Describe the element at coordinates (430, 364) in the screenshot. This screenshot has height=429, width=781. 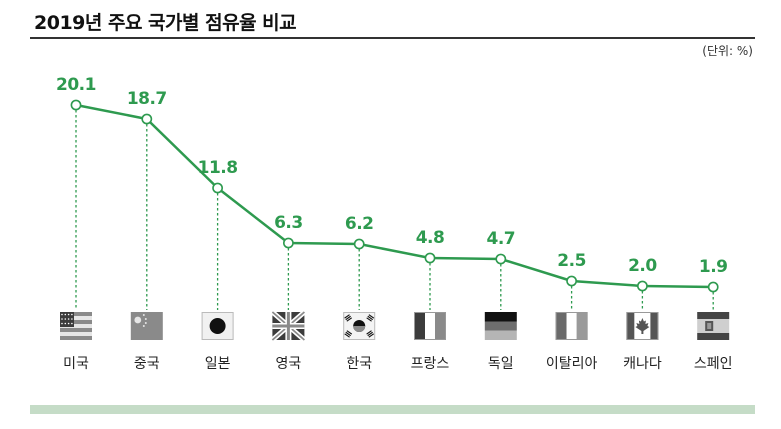
I see `category-label: 프랑스` at that location.